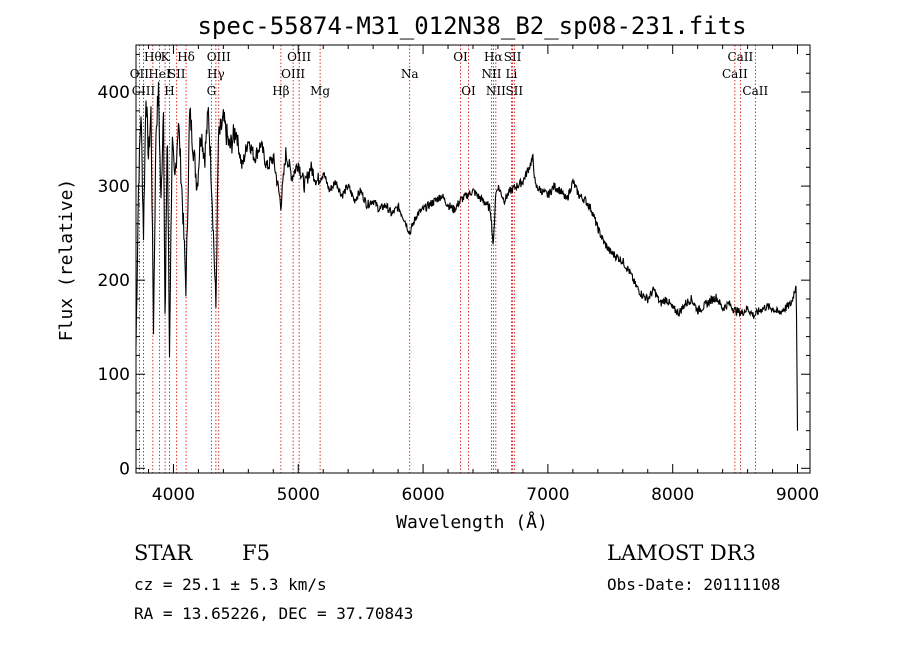 The height and width of the screenshot is (649, 900). I want to click on line-label-7: Hδ, so click(186, 57).